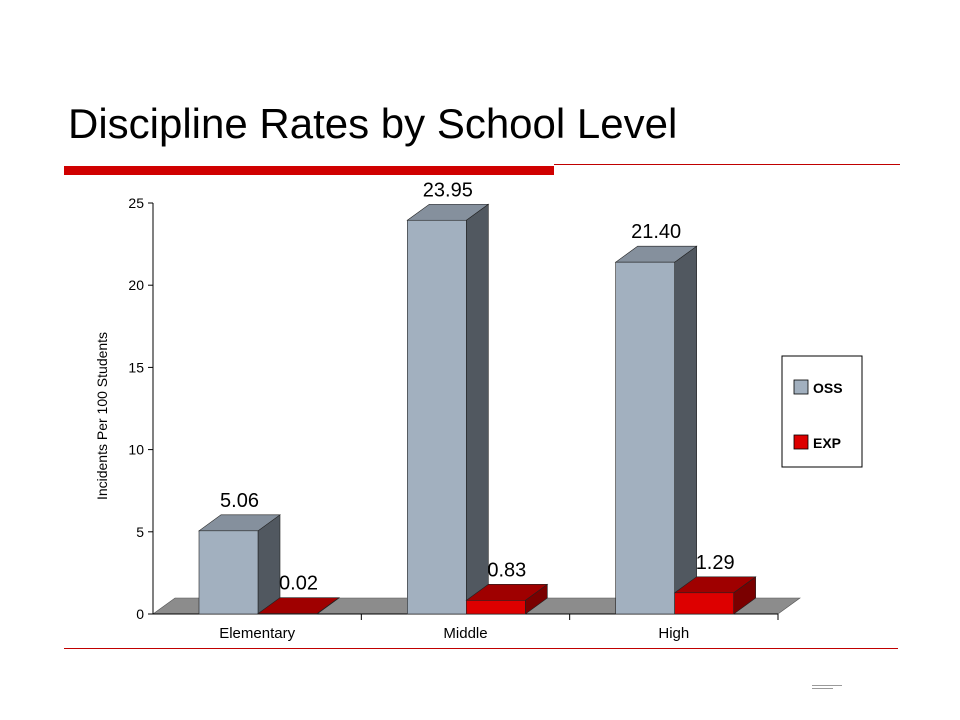 The width and height of the screenshot is (960, 720). I want to click on data-label-exp-high: 1.29, so click(715, 563).